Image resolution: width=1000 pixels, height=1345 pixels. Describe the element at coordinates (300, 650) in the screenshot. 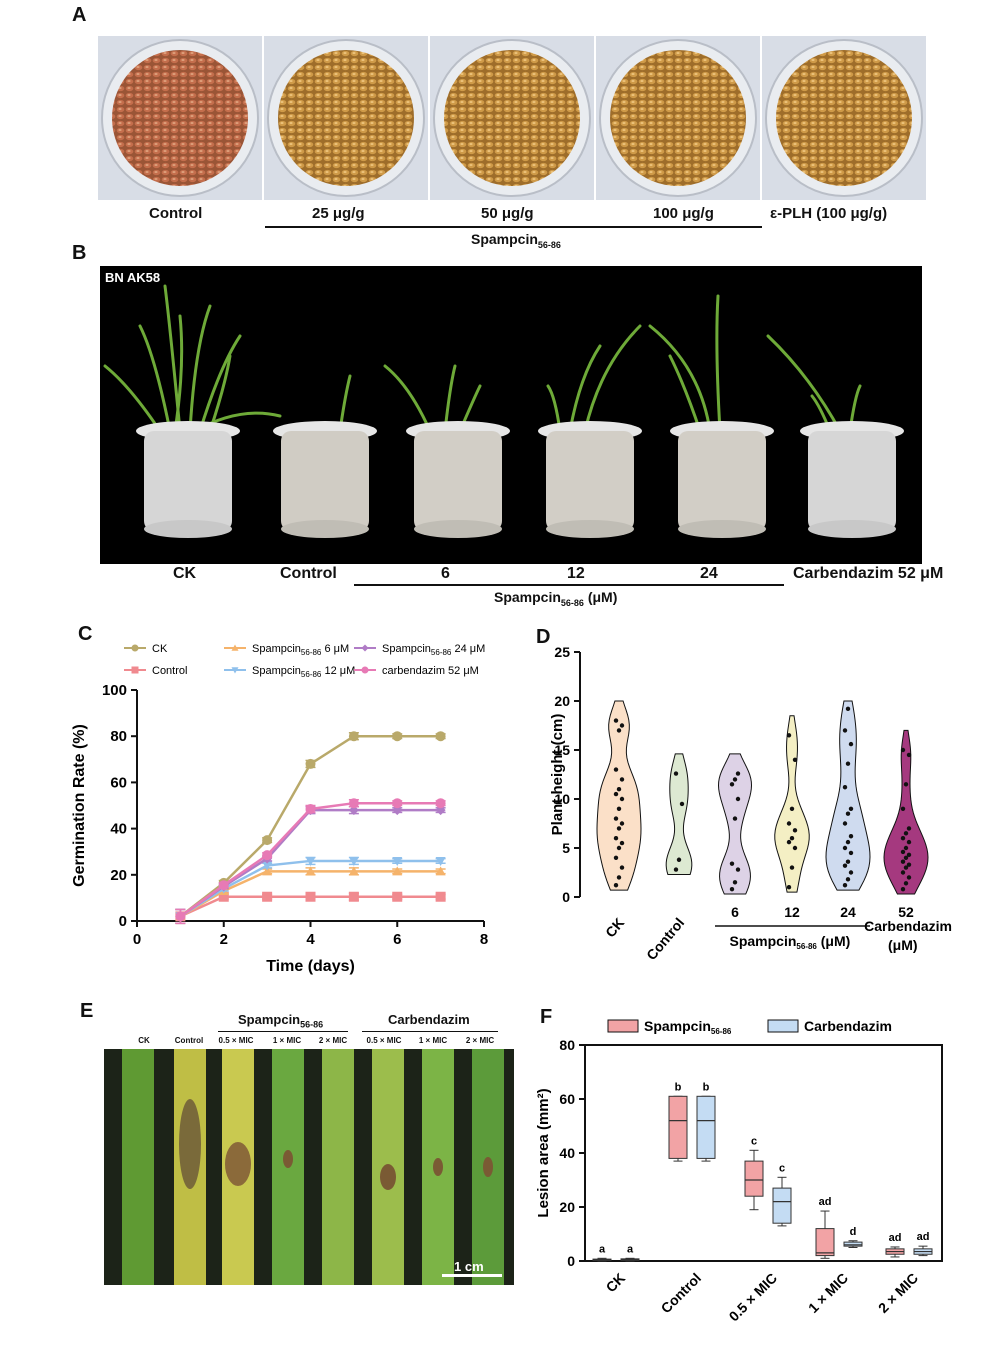

I see `legend-label: Spampcin56-86 6 μM` at that location.